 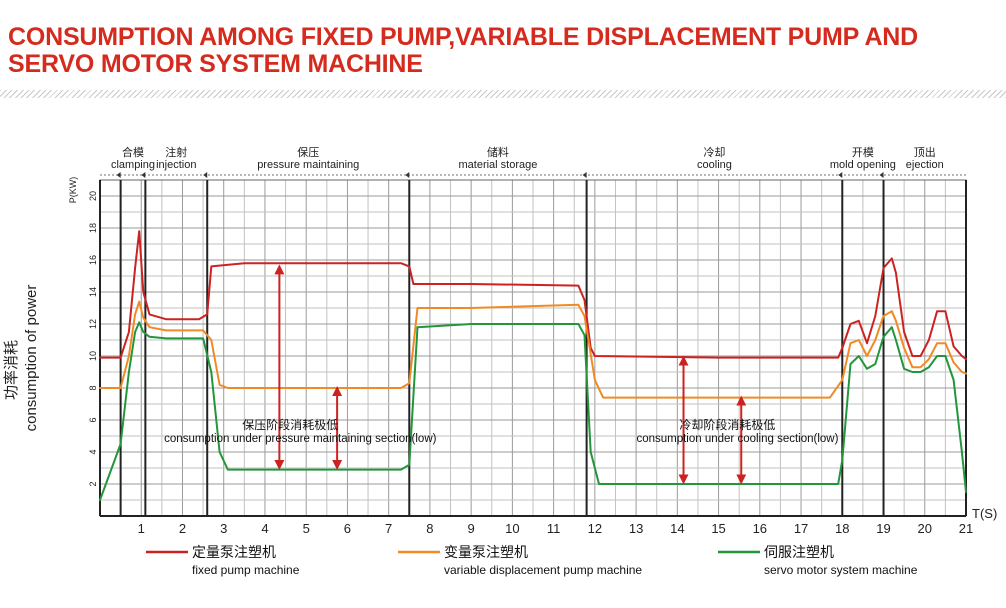 I want to click on x-tick-label: 16, so click(x=760, y=528).